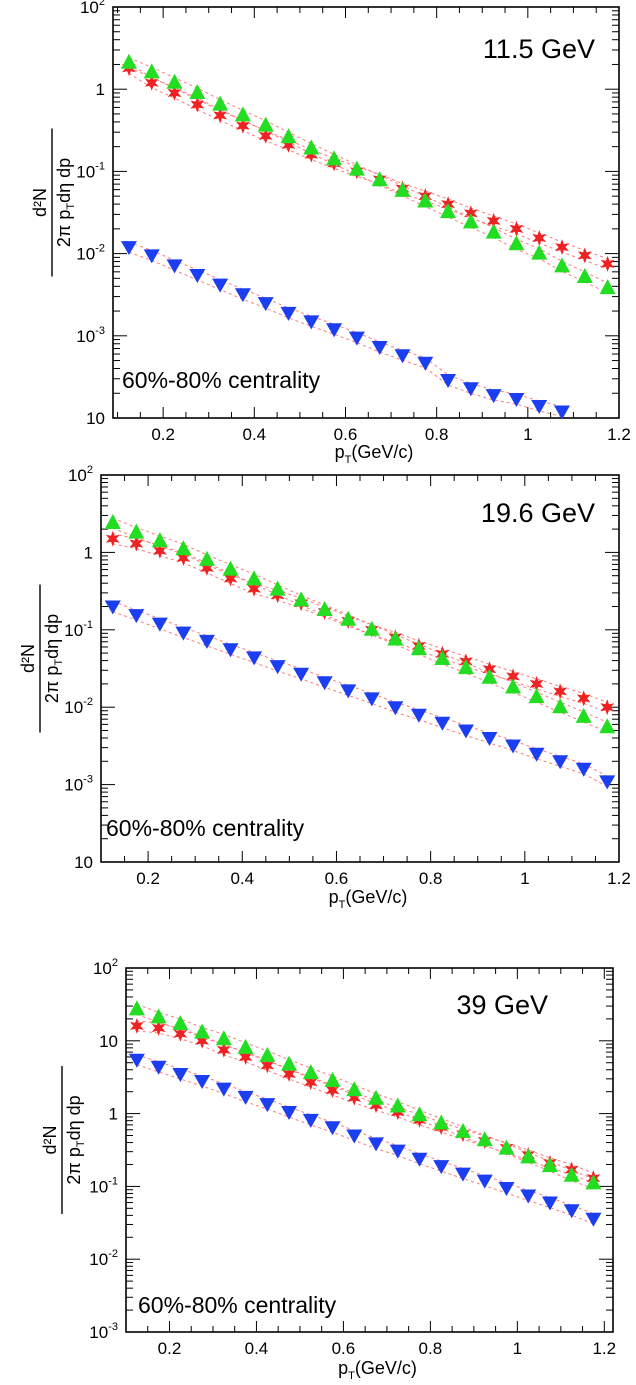  What do you see at coordinates (377, 1370) in the screenshot?
I see `x-axis-label: pT(GeV/c)` at bounding box center [377, 1370].